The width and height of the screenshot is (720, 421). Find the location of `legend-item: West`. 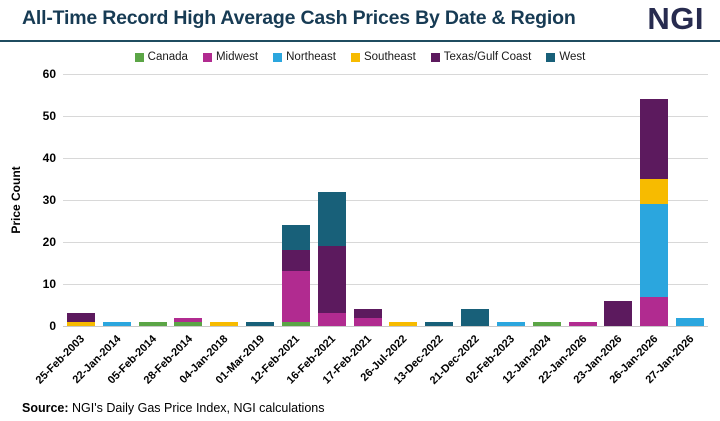

legend-item: West is located at coordinates (565, 57).